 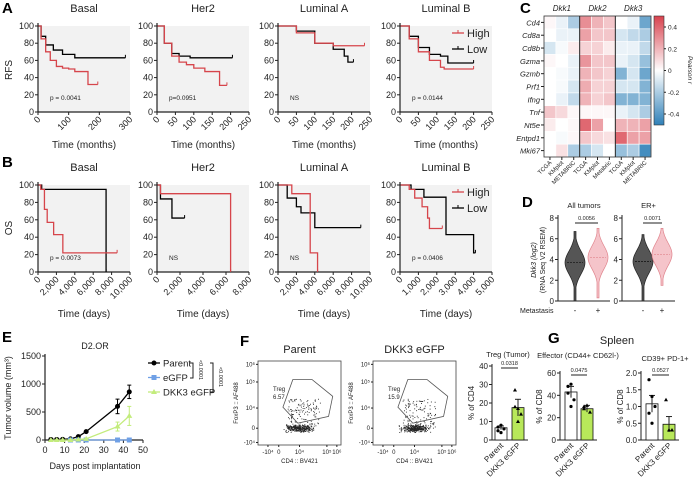 I want to click on y-axis-label: % of CD4, so click(x=471, y=402).